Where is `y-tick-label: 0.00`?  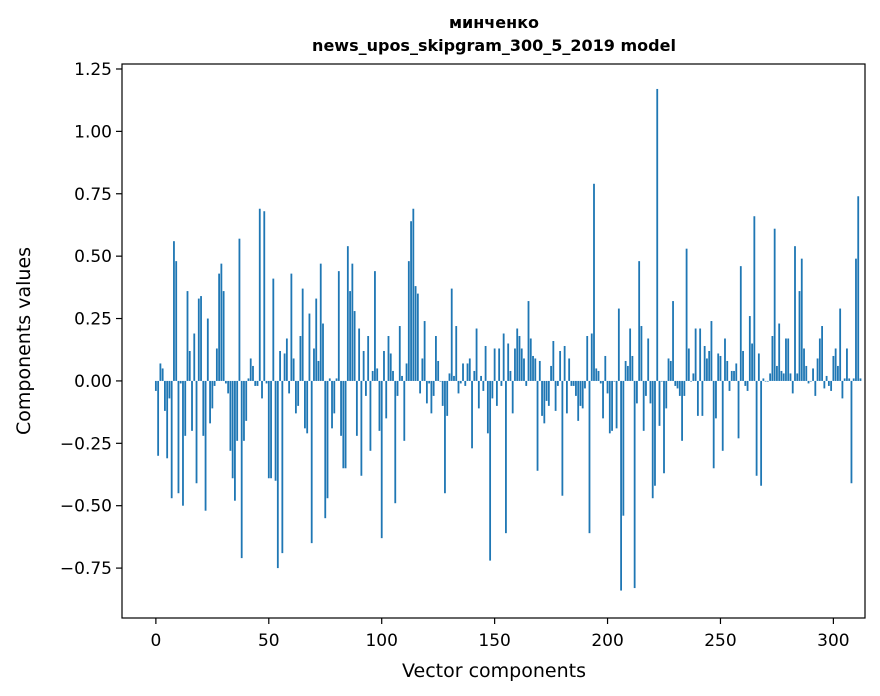 y-tick-label: 0.00 is located at coordinates (93, 382).